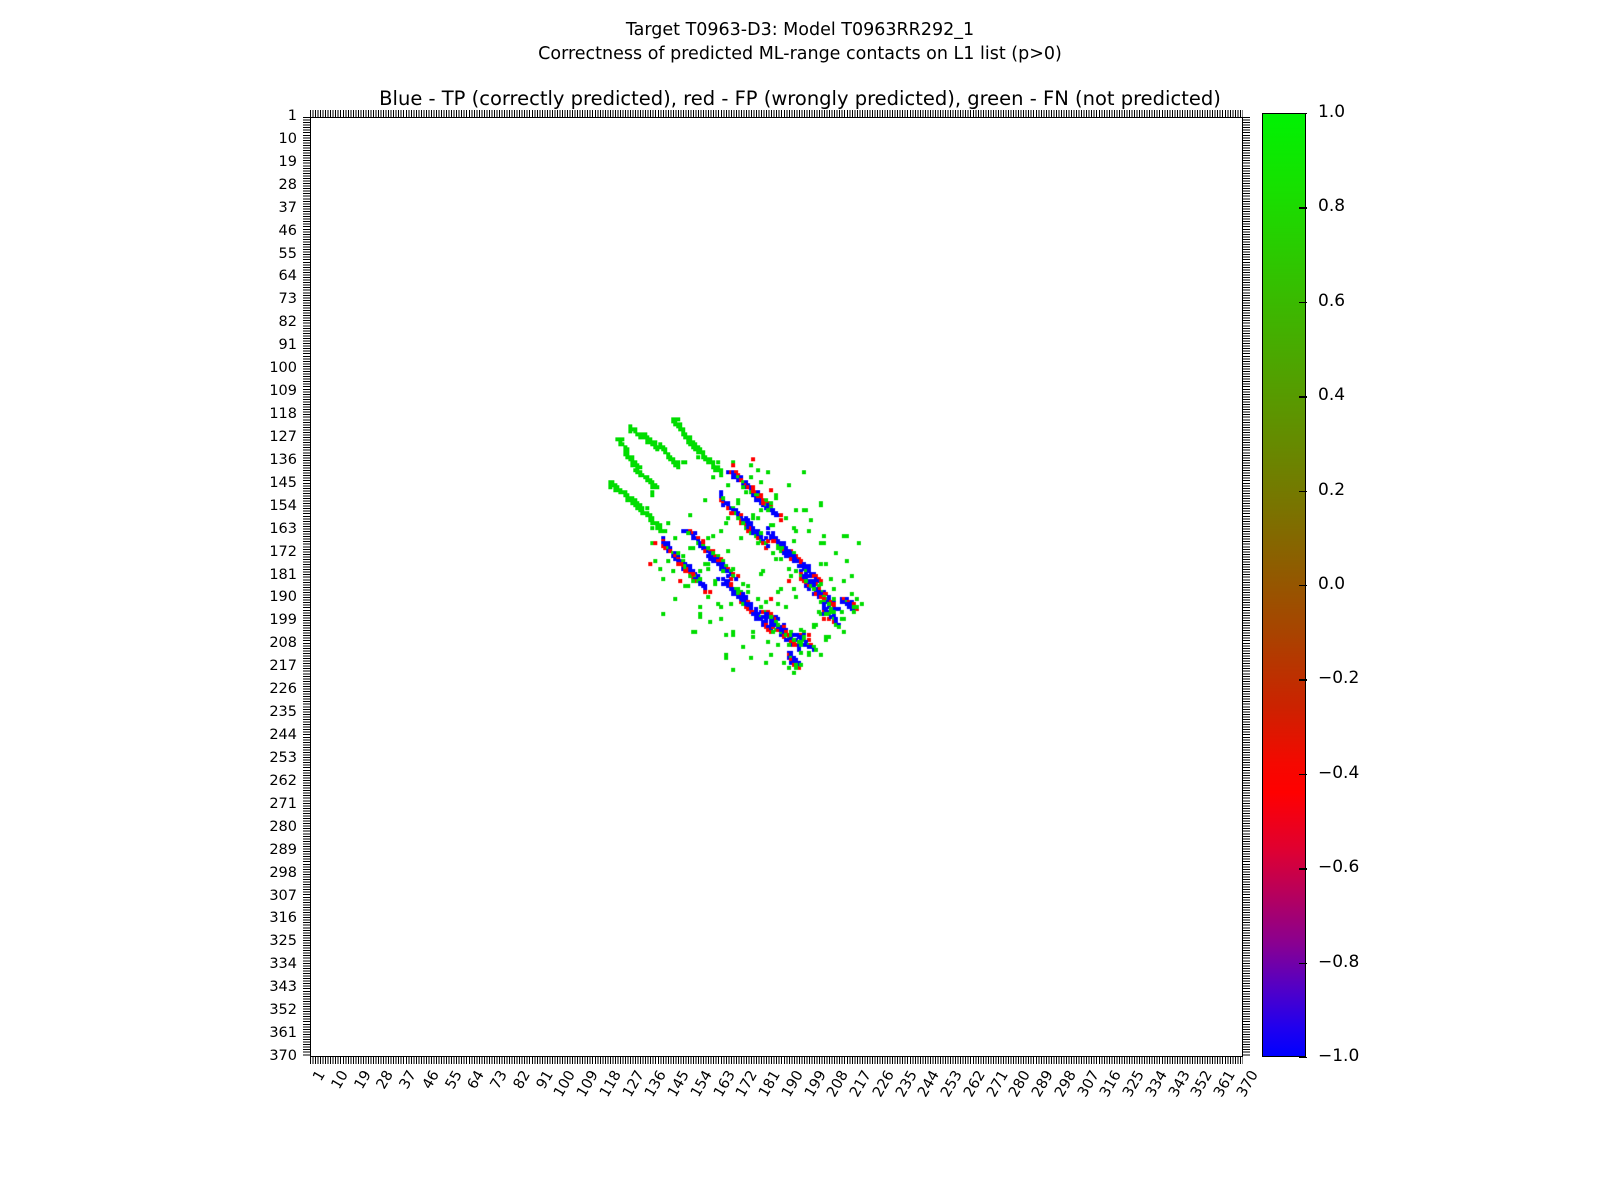 This screenshot has width=1600, height=1200. What do you see at coordinates (283, 574) in the screenshot?
I see `y-tick-value: 181` at bounding box center [283, 574].